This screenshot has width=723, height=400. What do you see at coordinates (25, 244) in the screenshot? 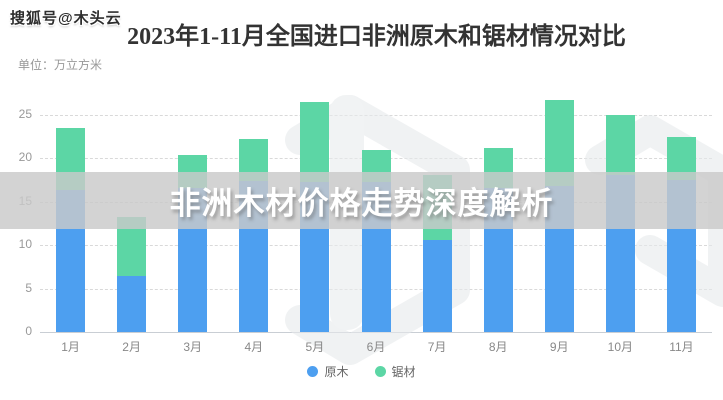
I see `y-axis-tick-label: 10` at bounding box center [25, 244].